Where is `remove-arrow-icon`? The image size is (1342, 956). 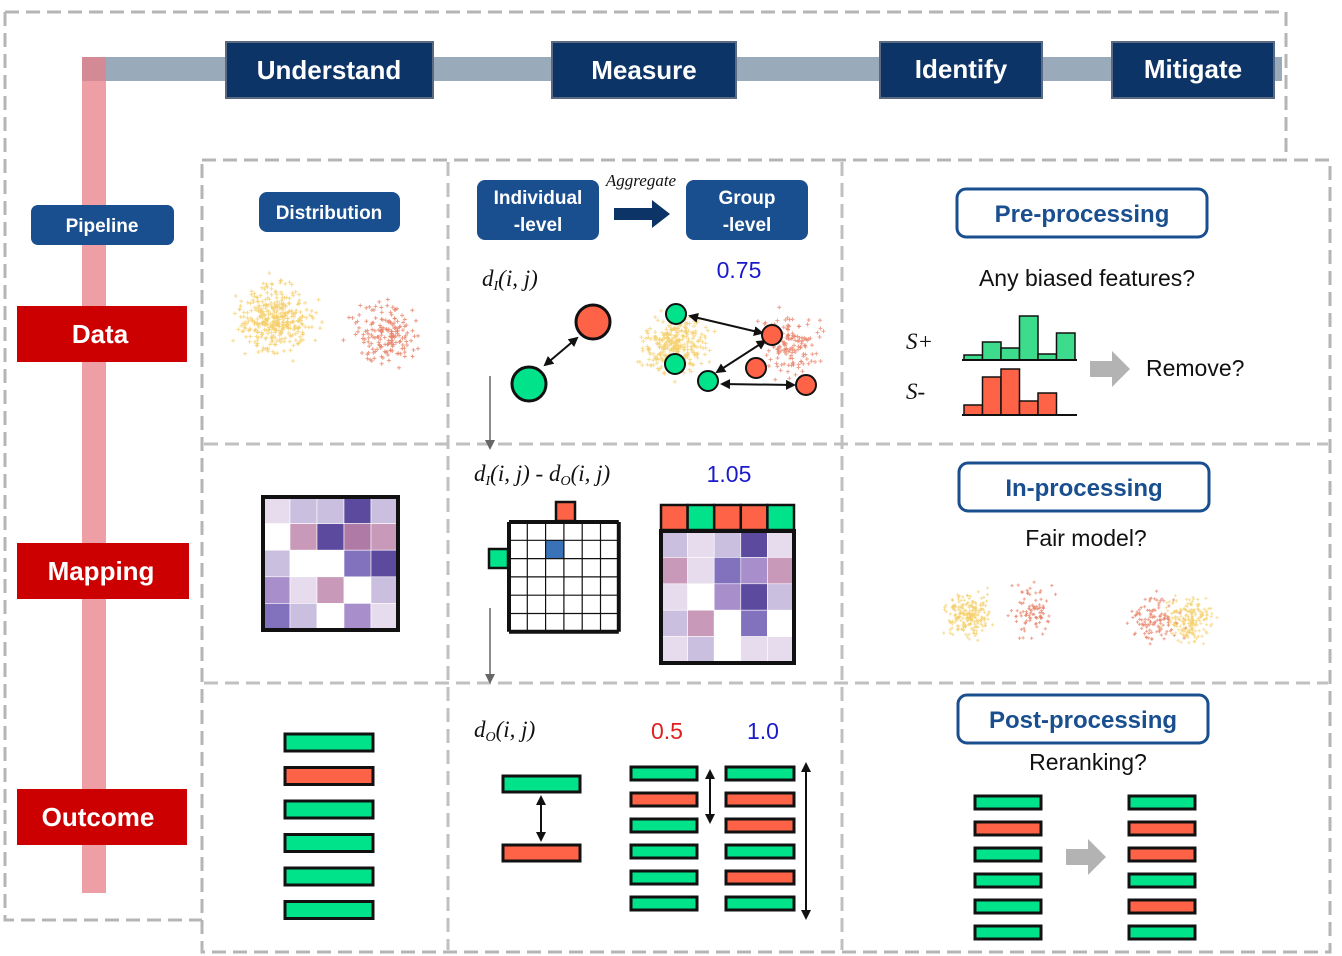 remove-arrow-icon is located at coordinates (1110, 369).